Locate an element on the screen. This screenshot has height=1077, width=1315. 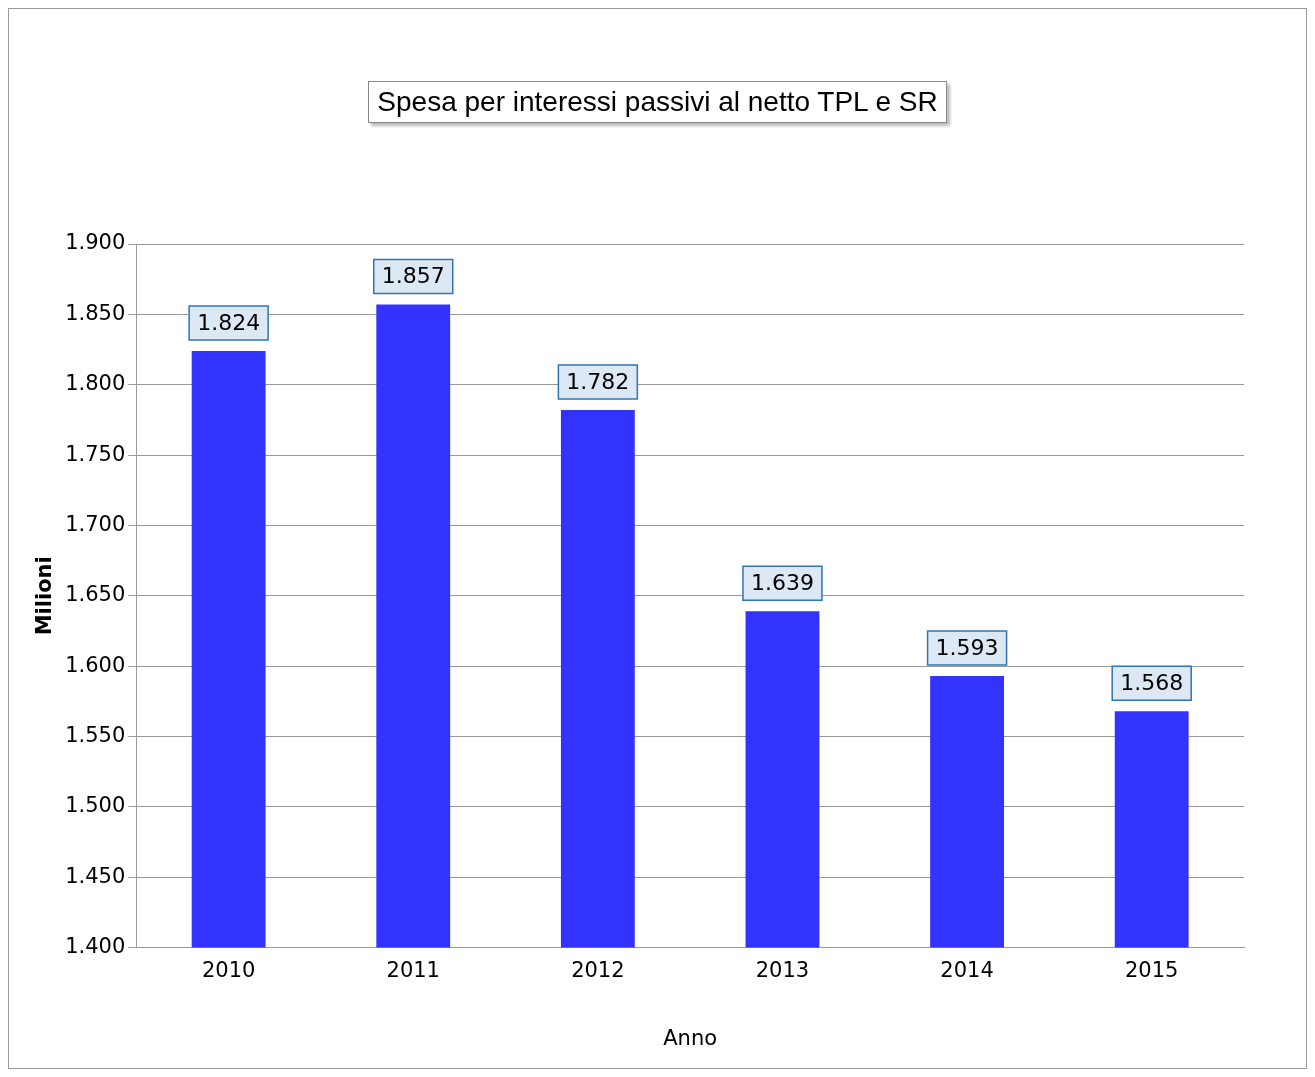
x-tick-label: 2013 is located at coordinates (782, 969).